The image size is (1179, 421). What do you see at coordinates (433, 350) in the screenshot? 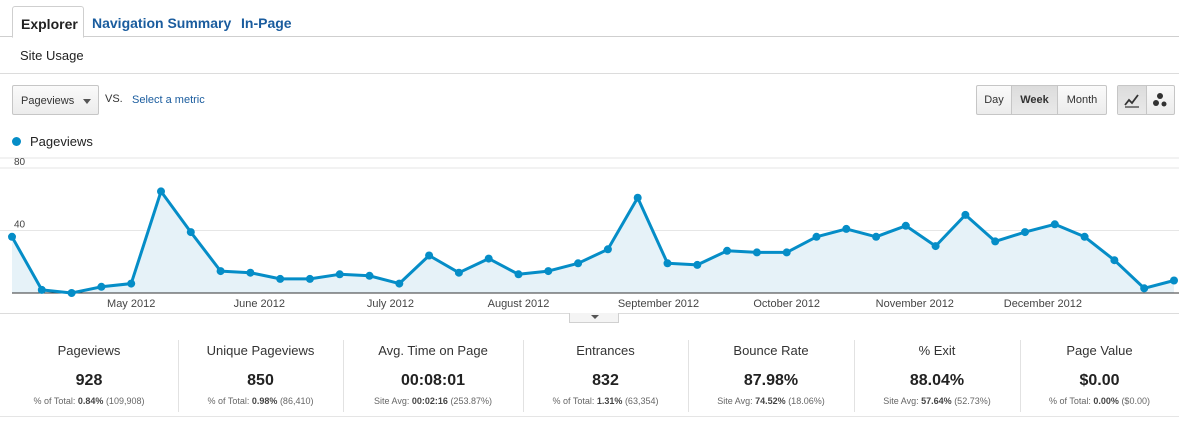
I see `metric-label: Avg. Time on Page` at bounding box center [433, 350].